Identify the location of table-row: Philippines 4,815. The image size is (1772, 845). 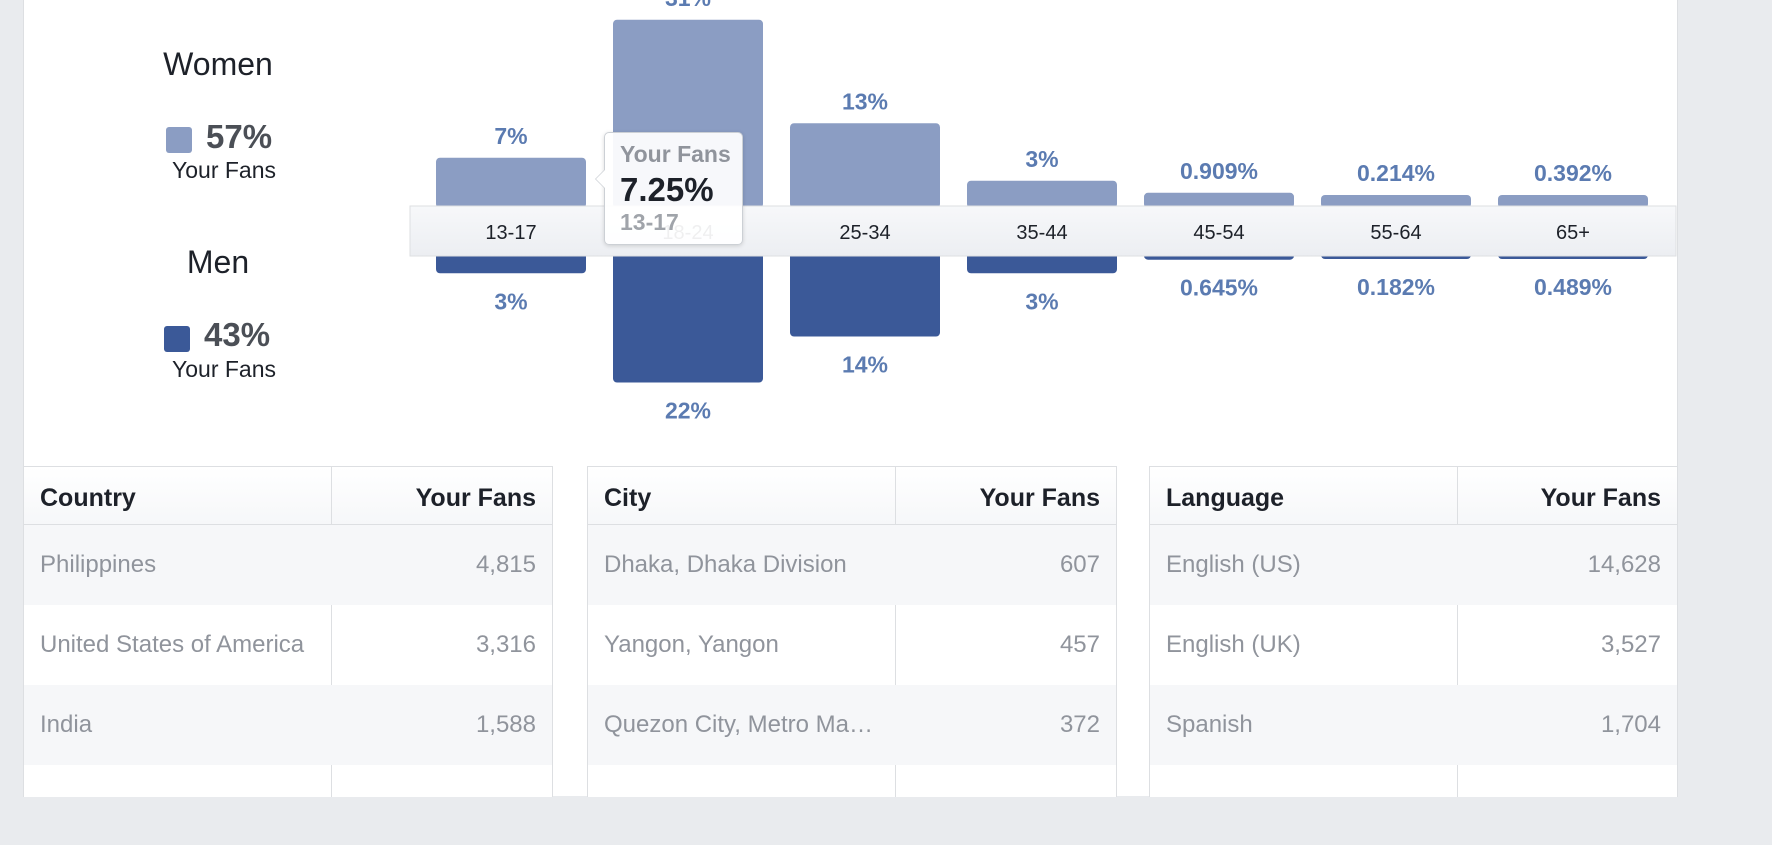
(288, 565).